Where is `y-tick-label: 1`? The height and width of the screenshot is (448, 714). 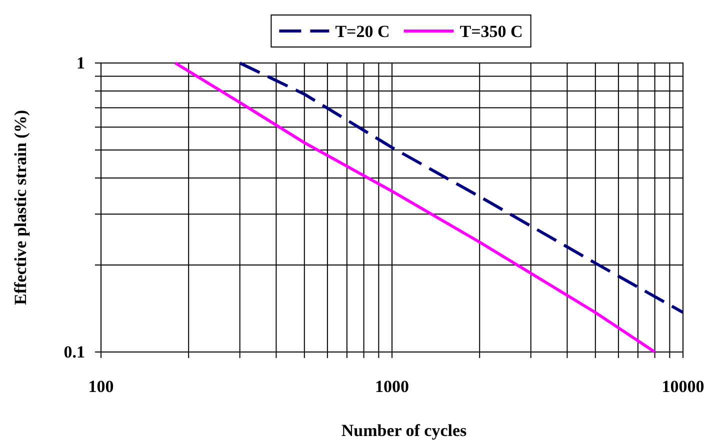 y-tick-label: 1 is located at coordinates (80, 62).